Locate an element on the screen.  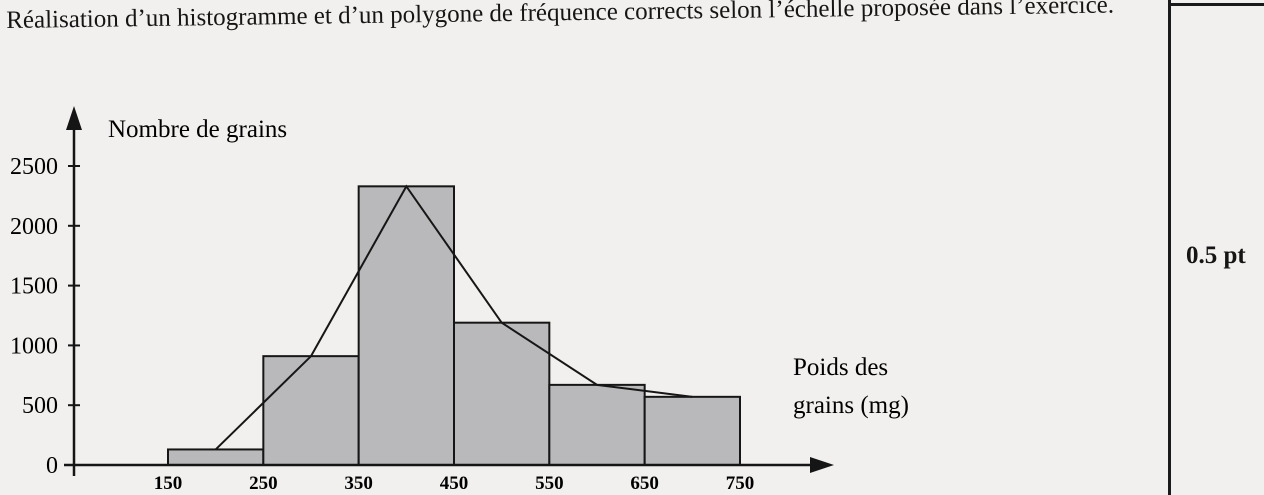
x-axis-title-line-2: grains (mg) is located at coordinates (851, 405).